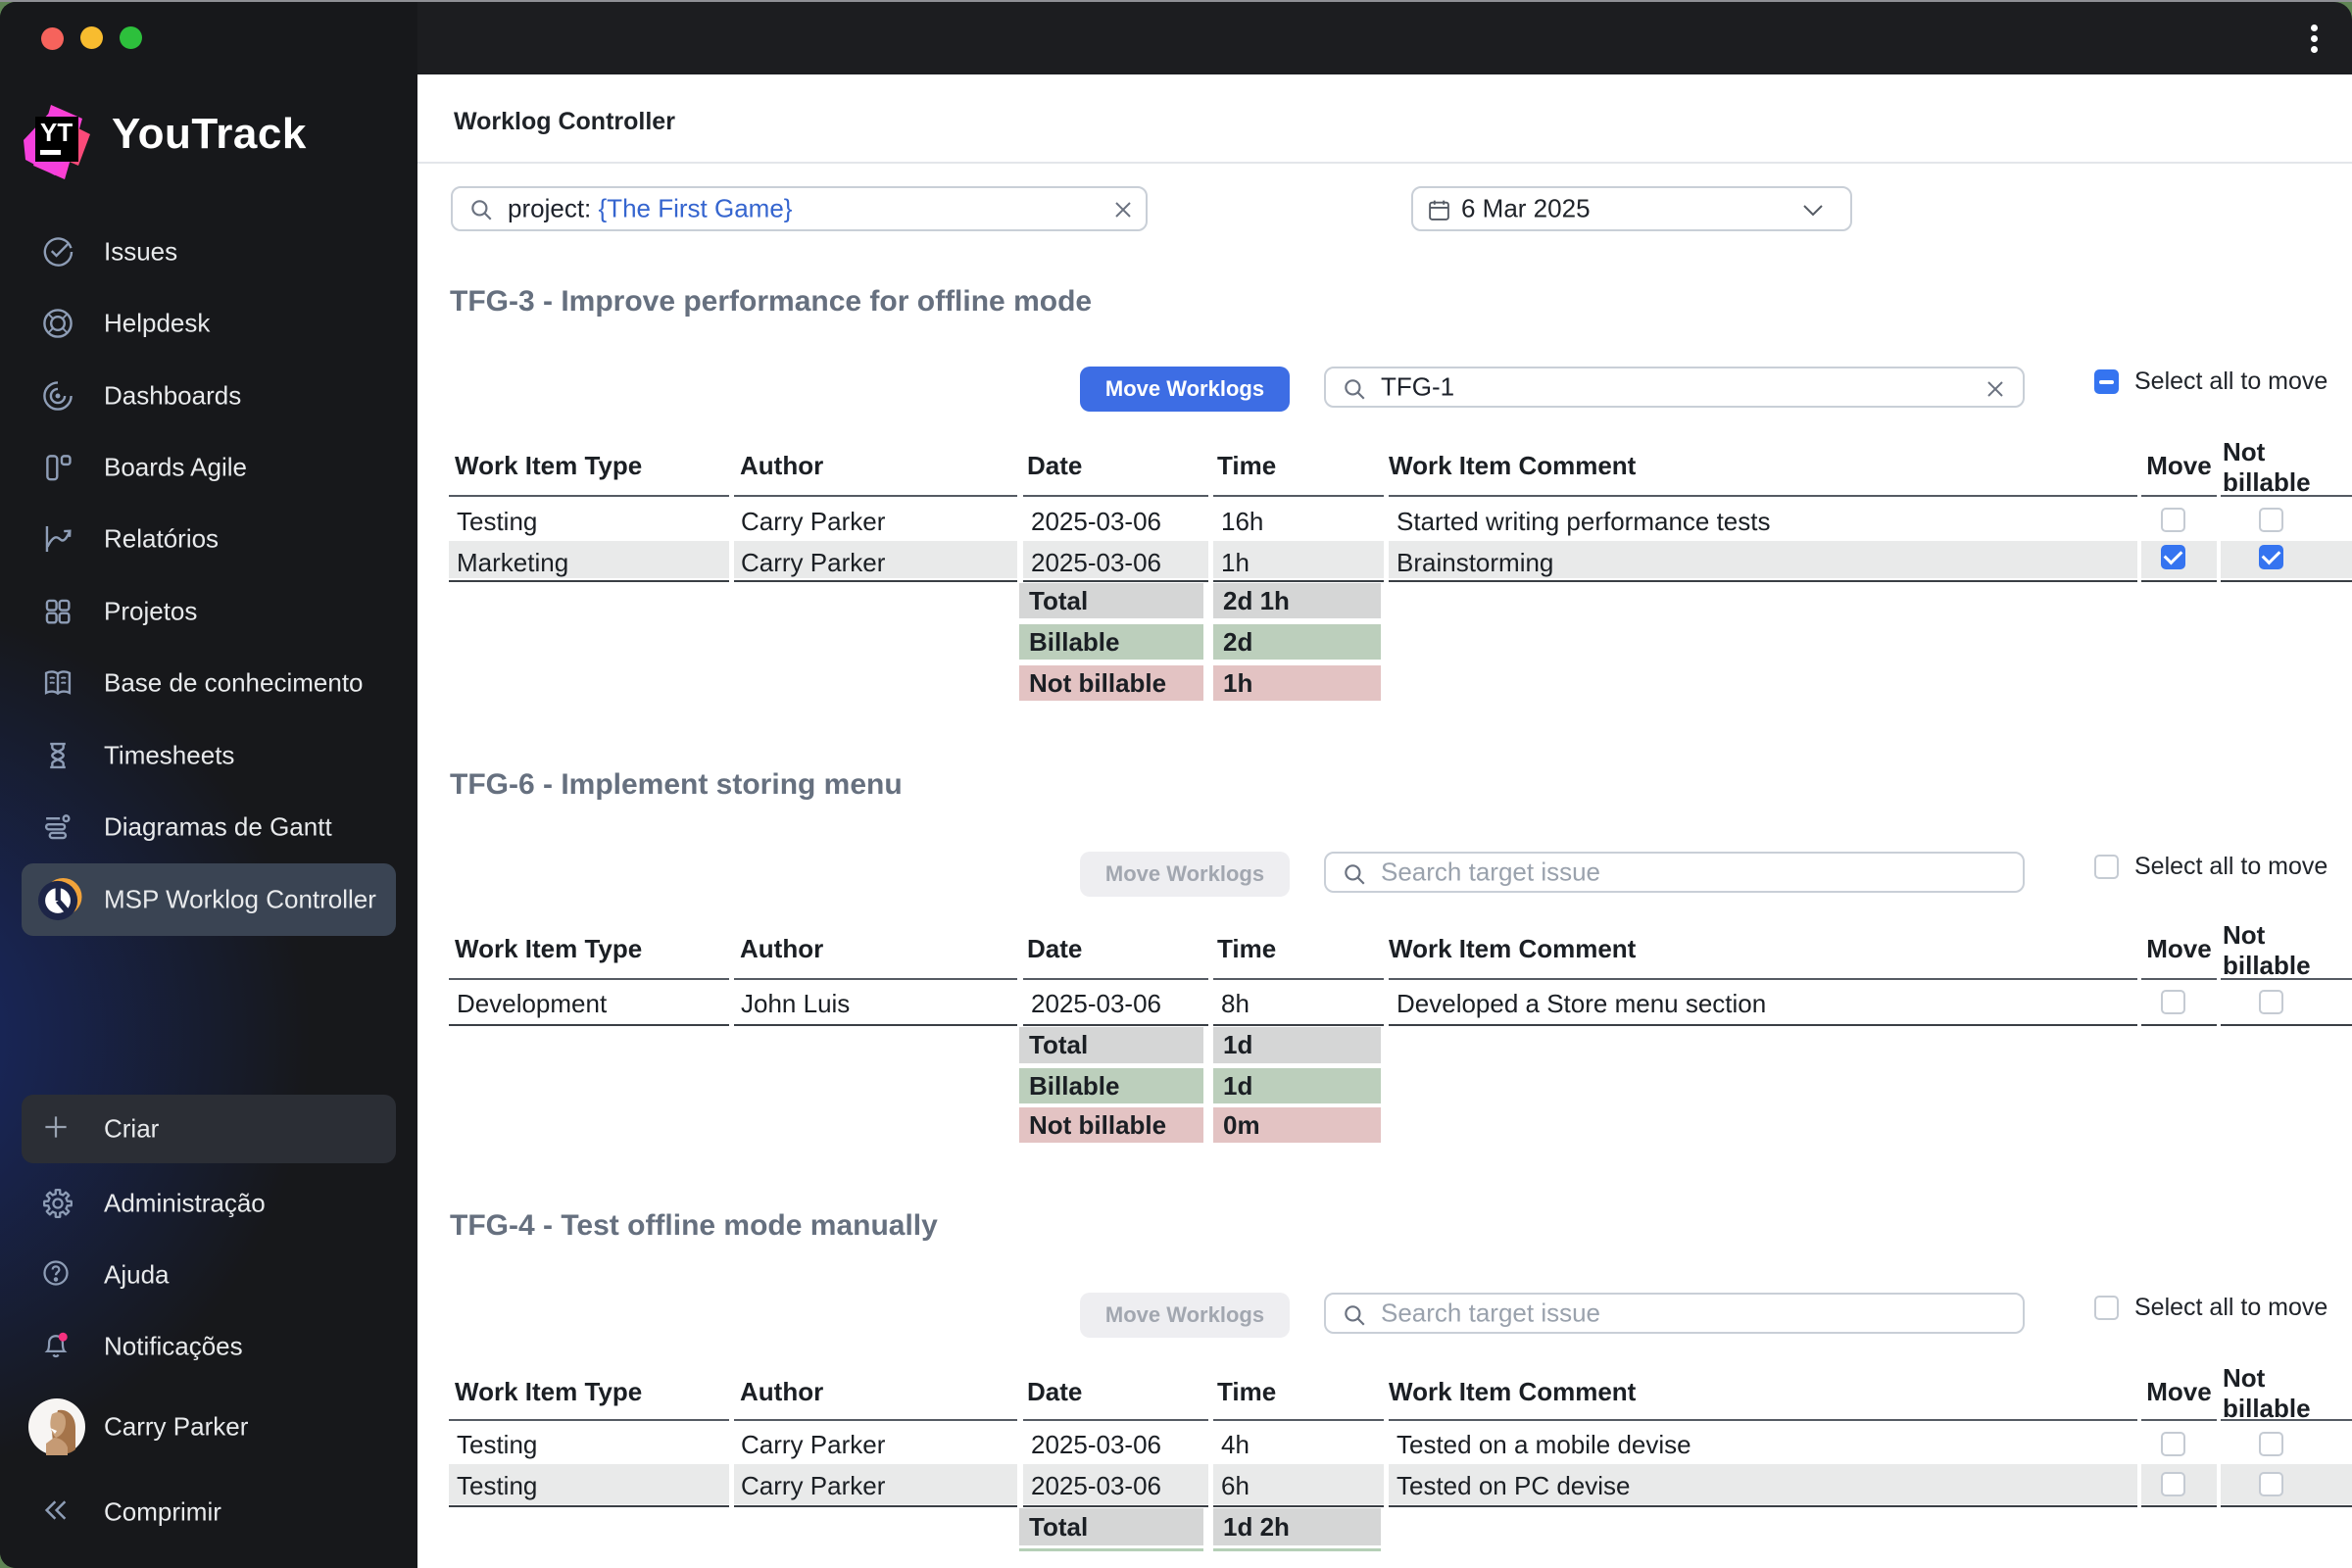 The height and width of the screenshot is (1568, 2352). Describe the element at coordinates (56, 132) in the screenshot. I see `svg-text: YT` at that location.